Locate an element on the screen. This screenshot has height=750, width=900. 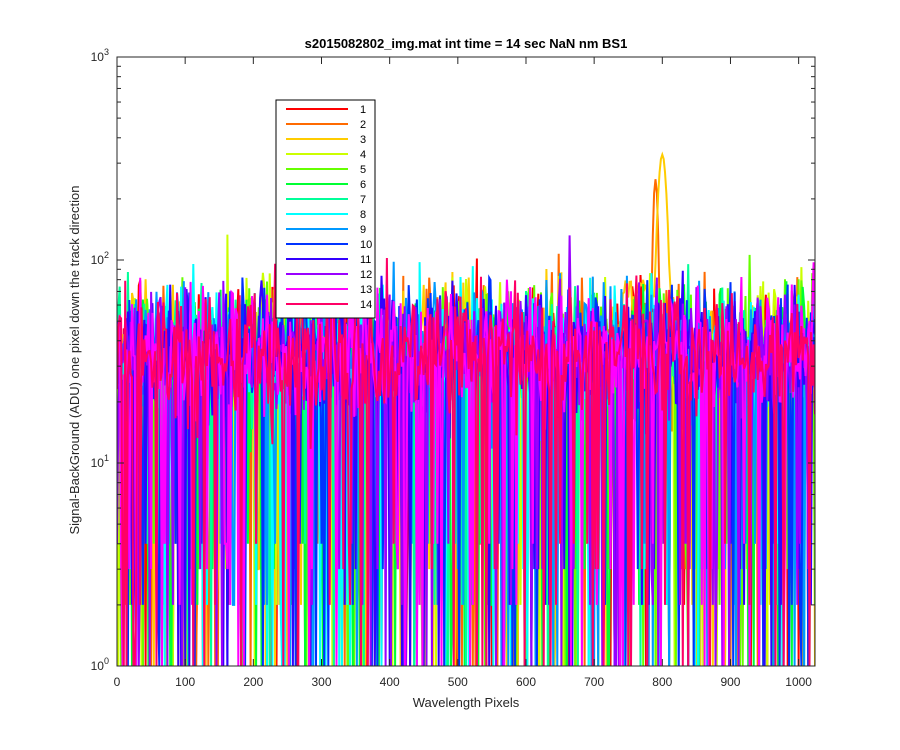
x-tick-label: 700 is located at coordinates (594, 682).